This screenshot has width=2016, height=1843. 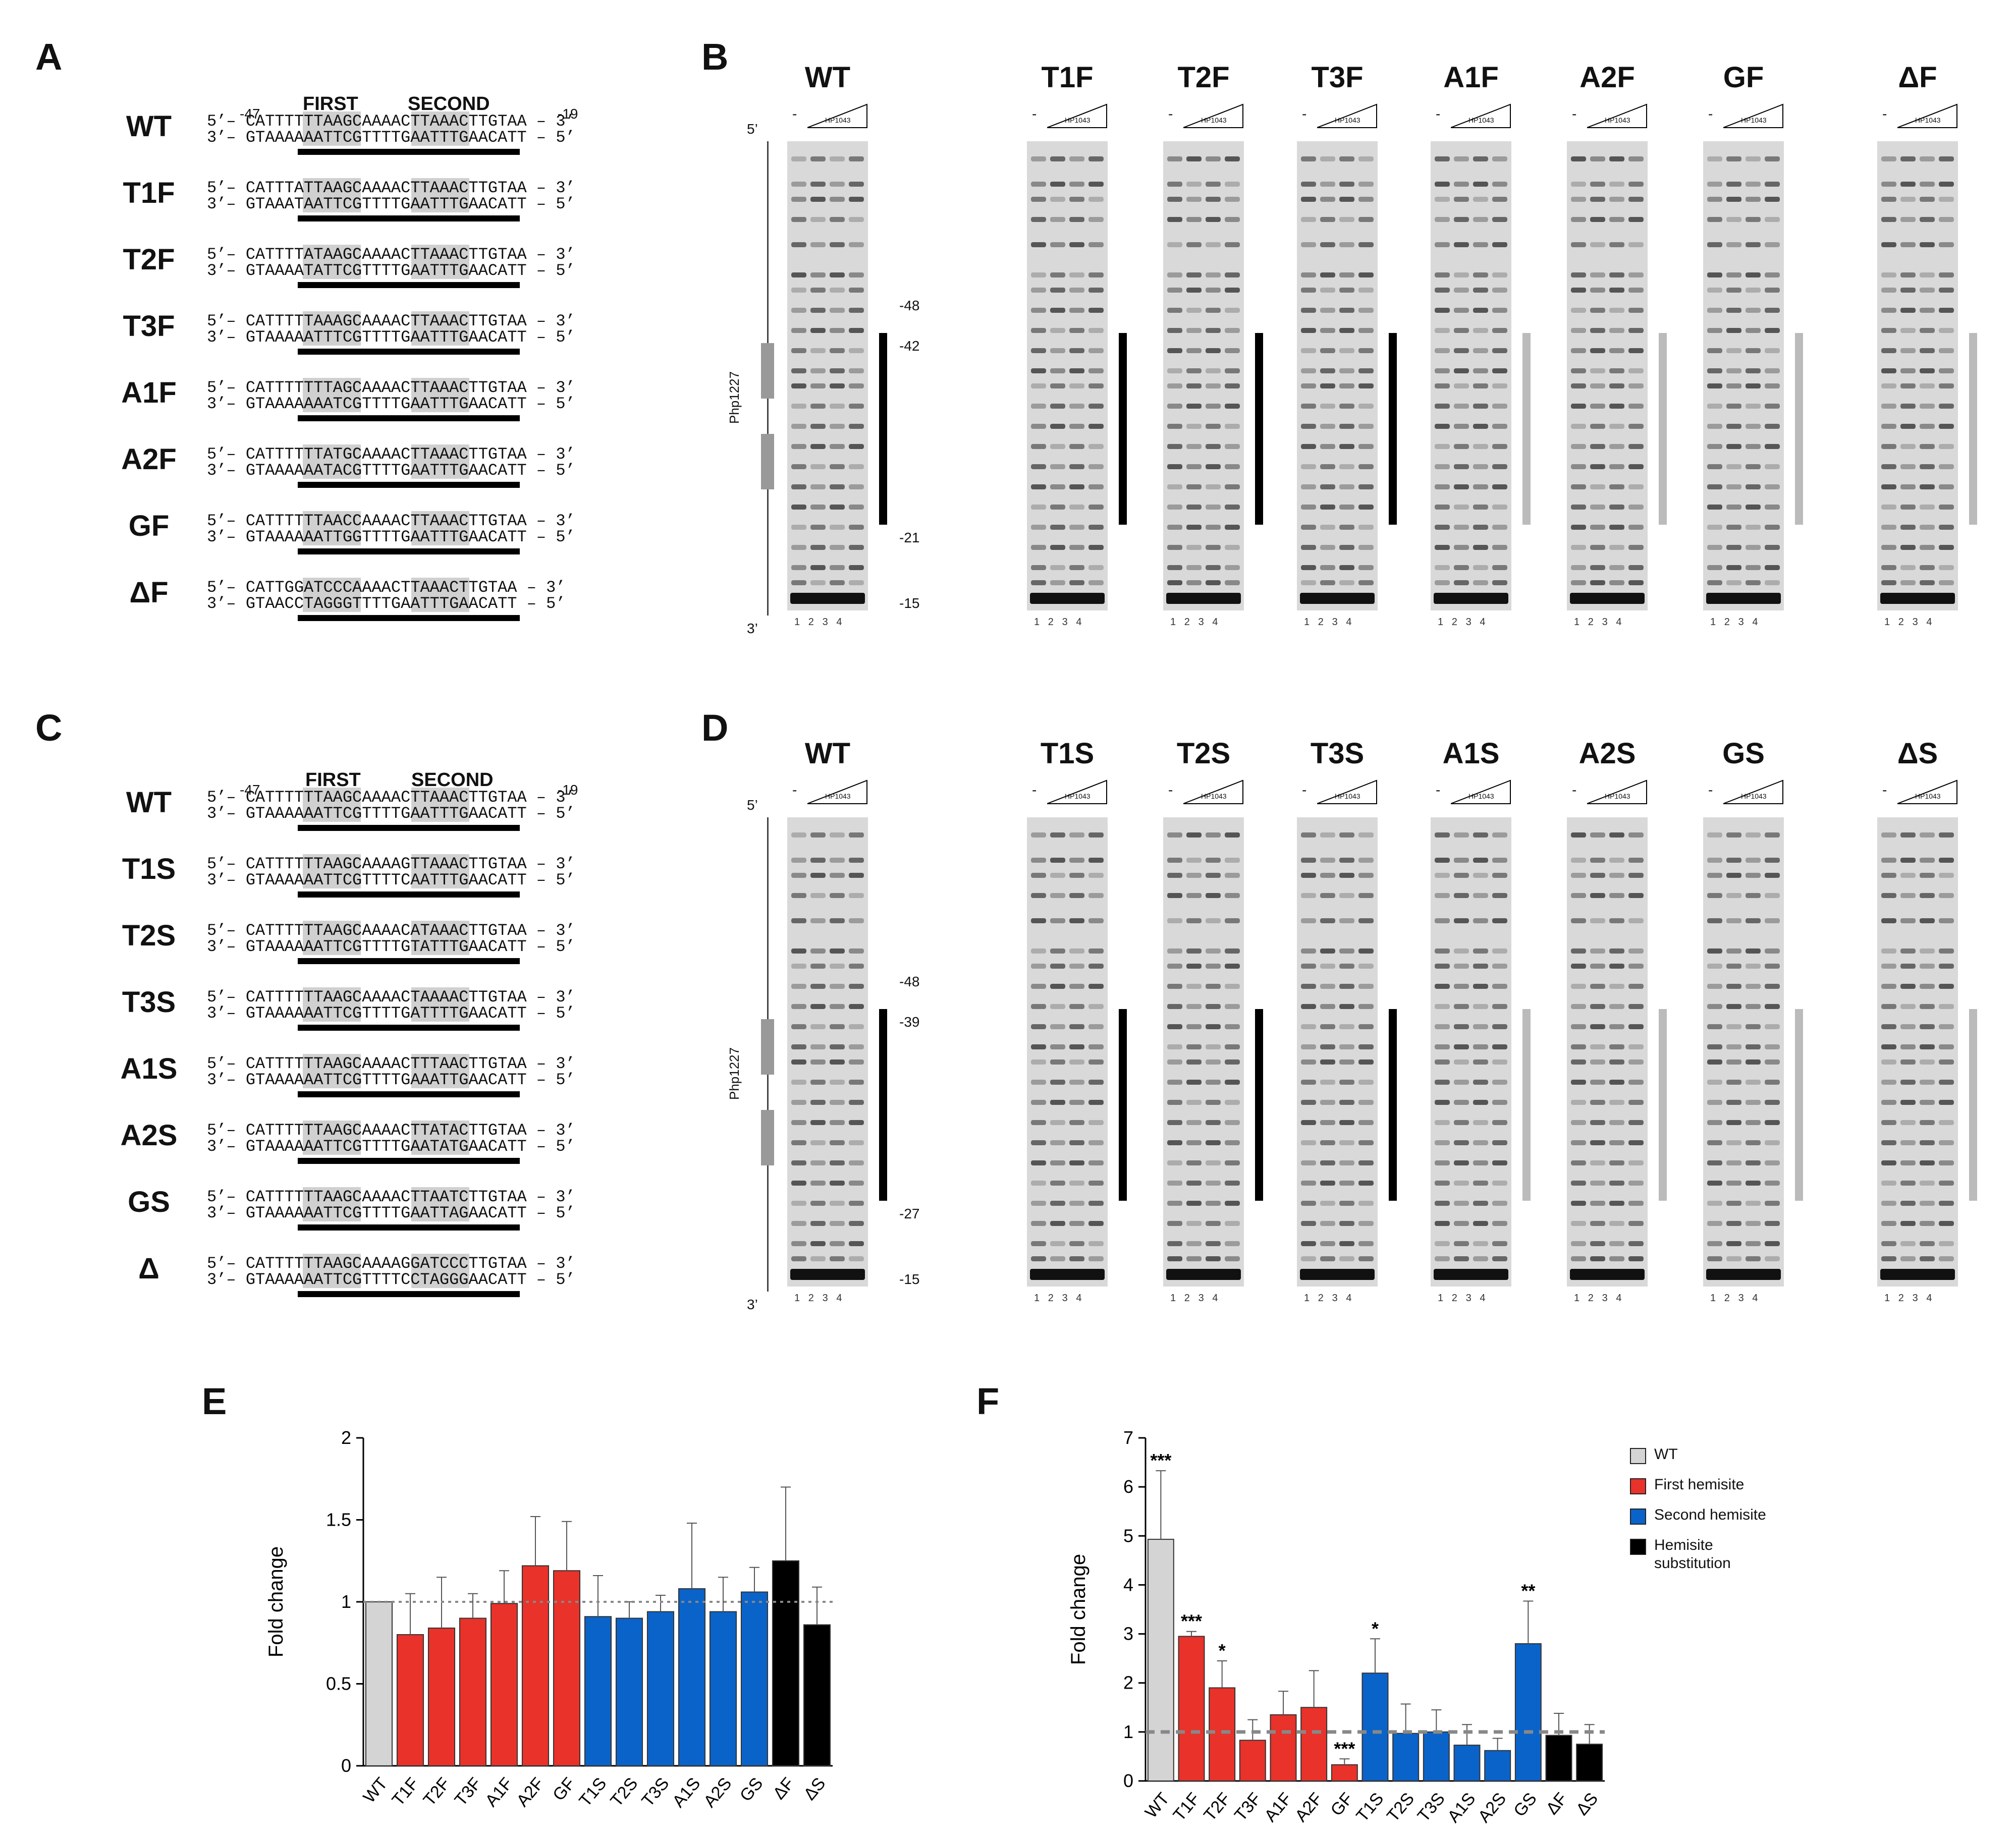 What do you see at coordinates (567, 1668) in the screenshot?
I see `bar-GF` at bounding box center [567, 1668].